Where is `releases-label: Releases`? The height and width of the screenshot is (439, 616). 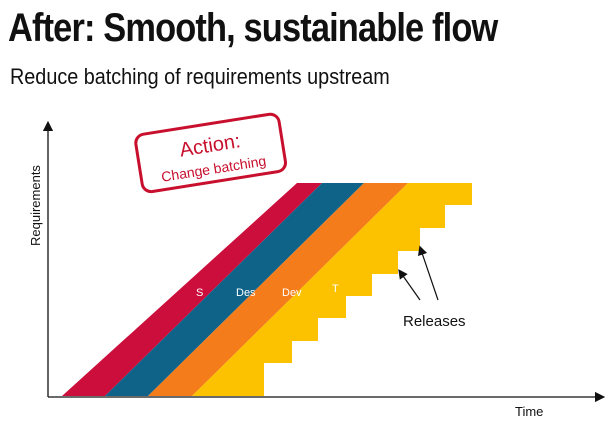
releases-label: Releases is located at coordinates (434, 321).